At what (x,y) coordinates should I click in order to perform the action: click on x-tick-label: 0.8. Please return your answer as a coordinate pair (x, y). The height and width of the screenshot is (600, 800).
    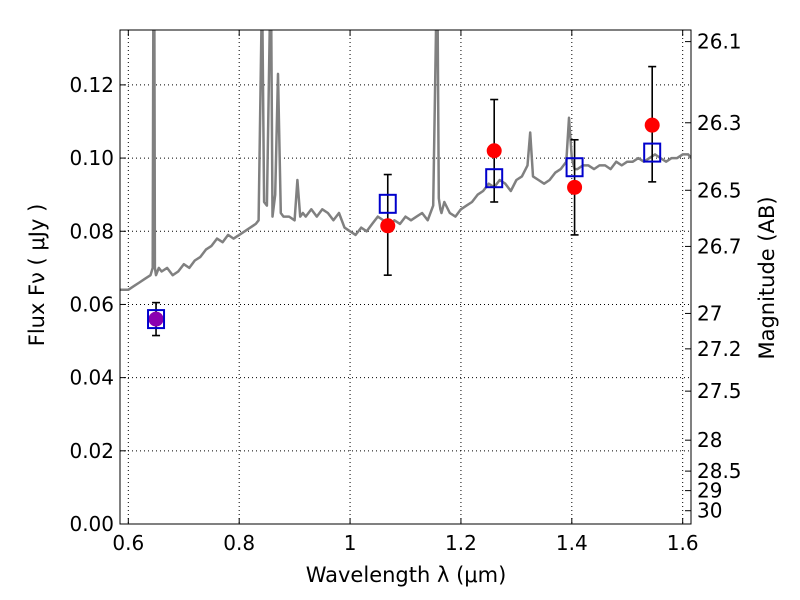
    Looking at the image, I should click on (239, 543).